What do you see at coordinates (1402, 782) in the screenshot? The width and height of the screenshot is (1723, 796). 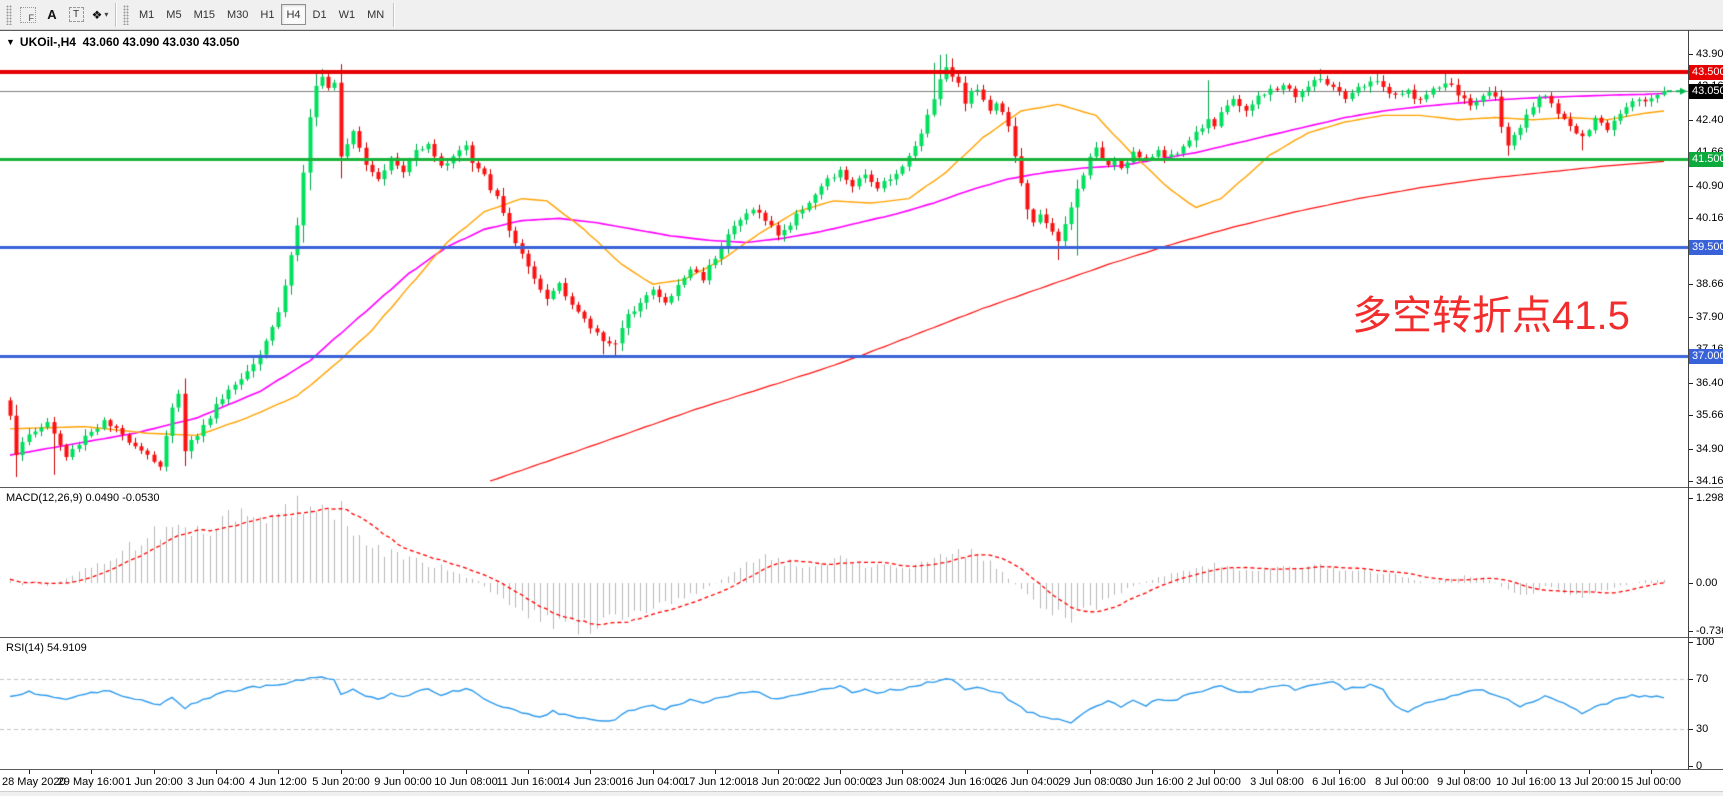 I see `time-tick-label: 8 Jul 00:00` at bounding box center [1402, 782].